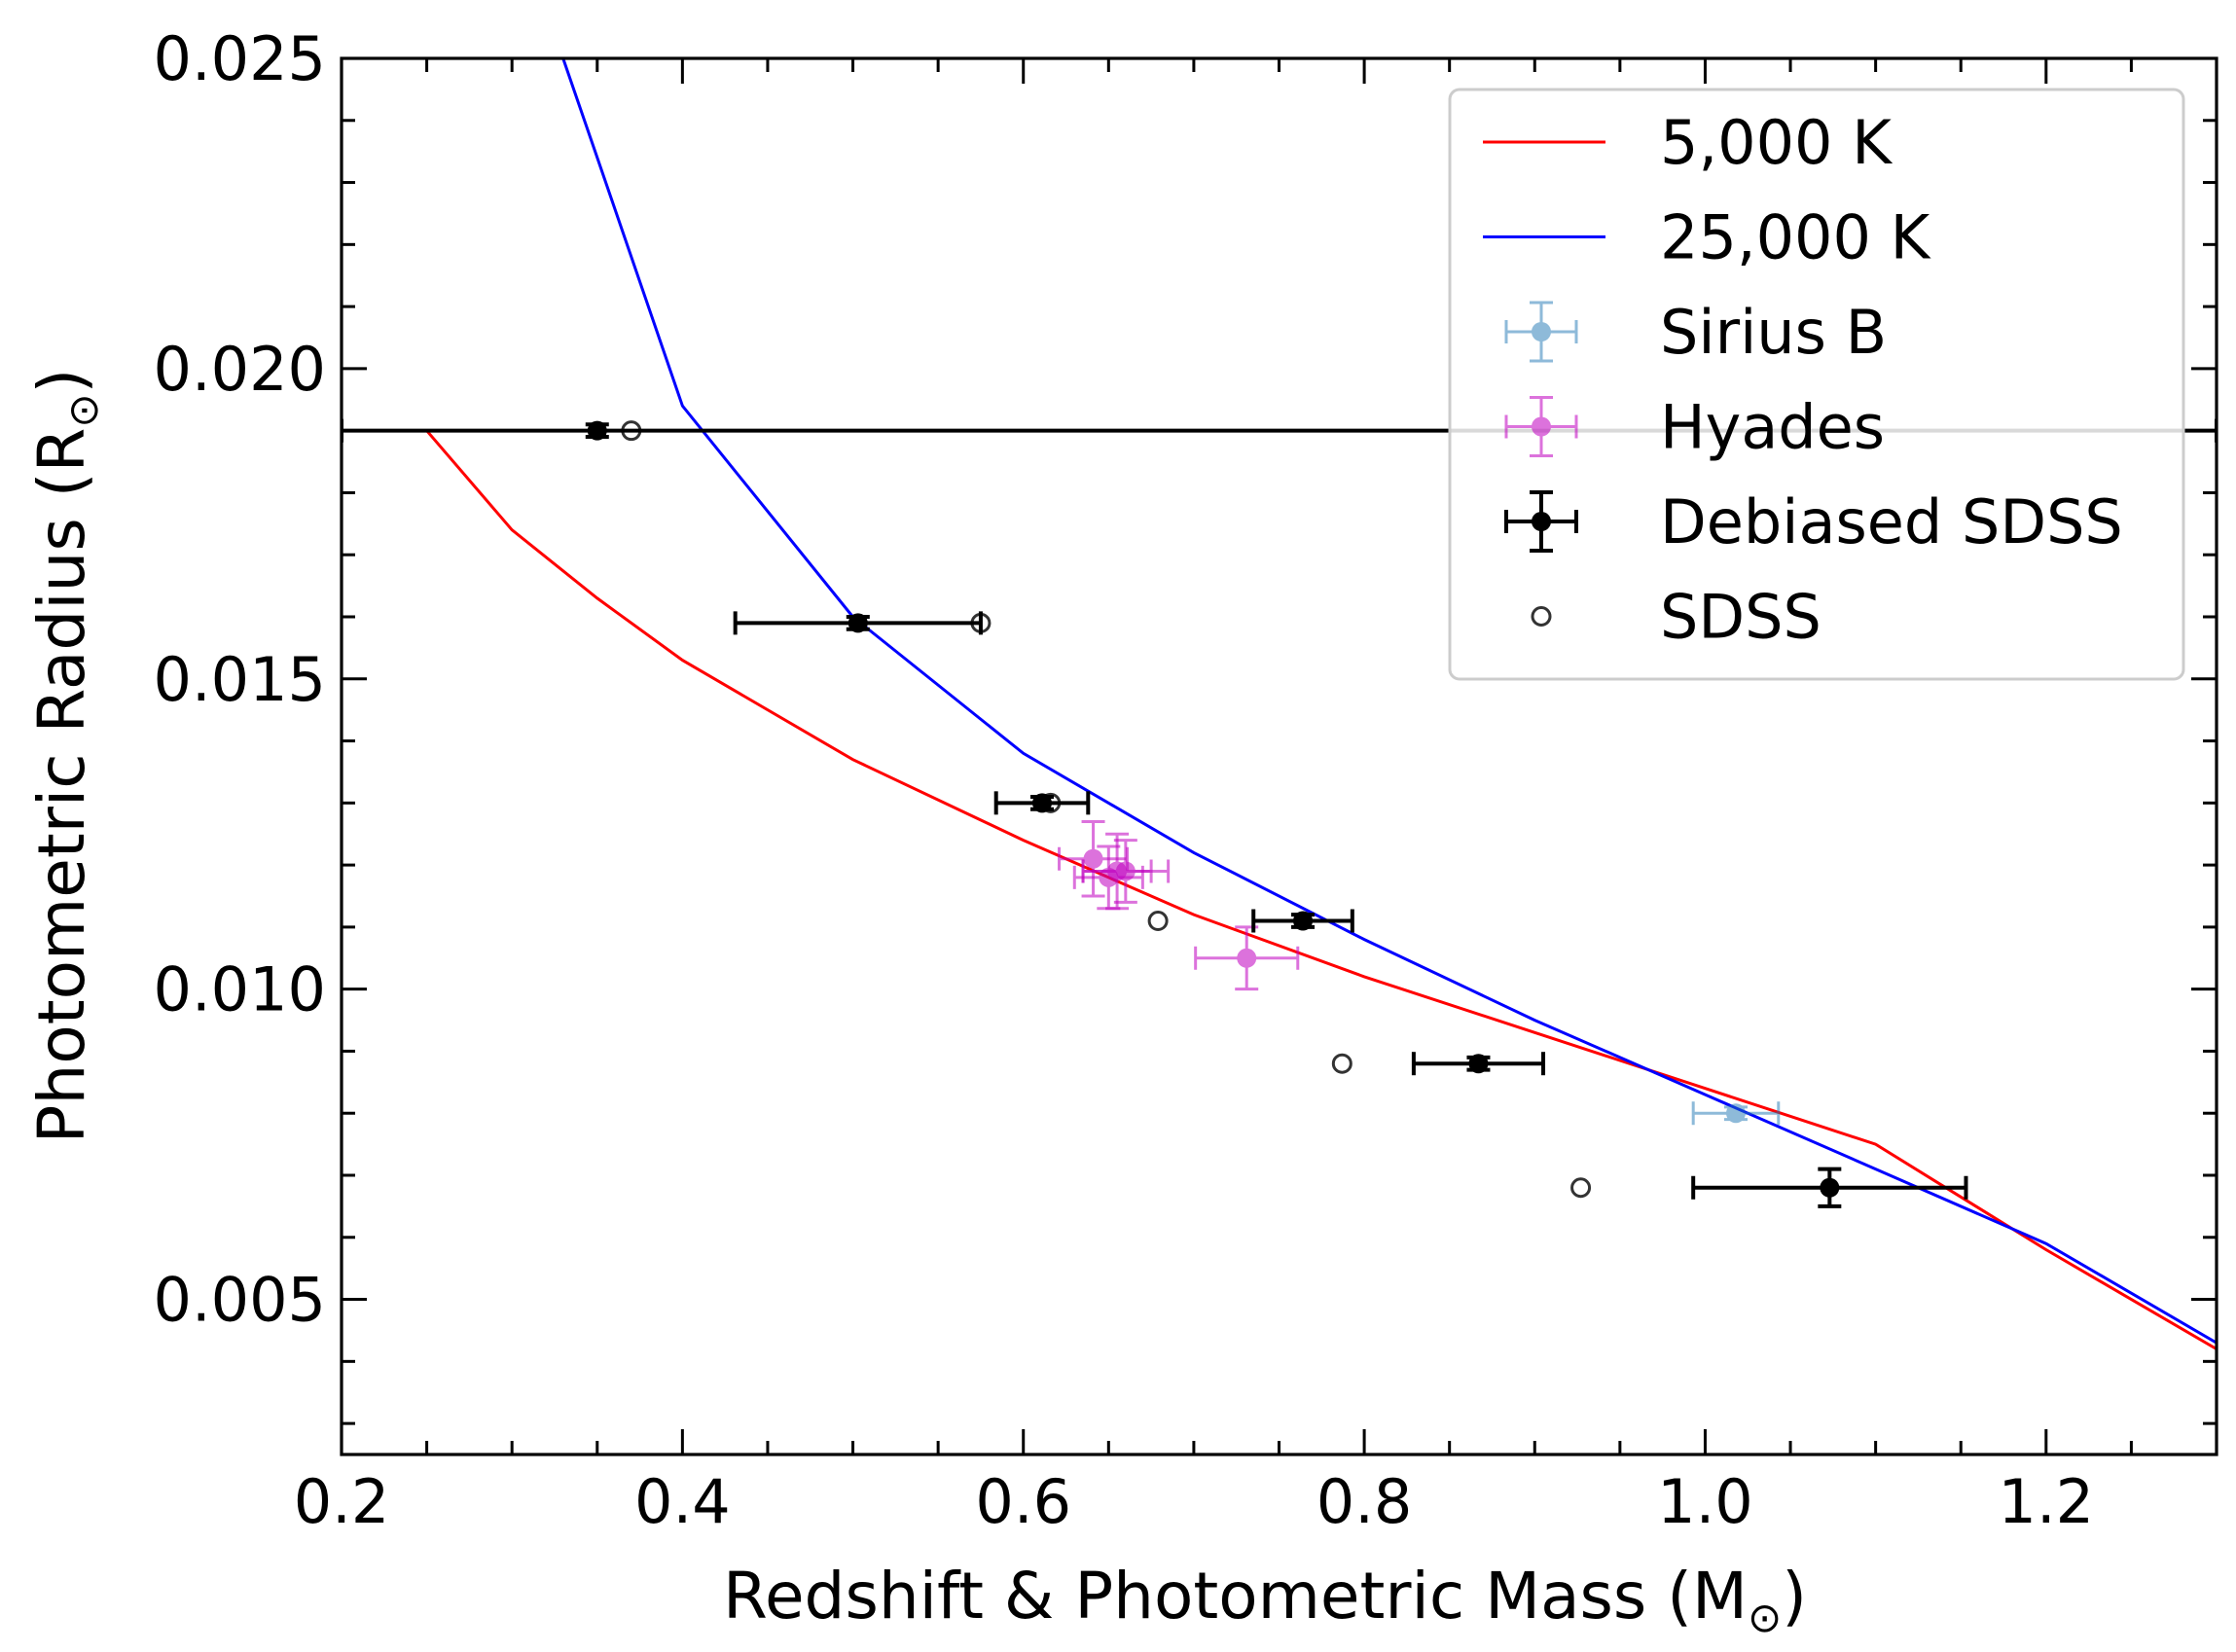 Image resolution: width=2236 pixels, height=1652 pixels. What do you see at coordinates (1265, 1600) in the screenshot?
I see `x-axis-label: Redshift & Photometric Mass (M⊙)` at bounding box center [1265, 1600].